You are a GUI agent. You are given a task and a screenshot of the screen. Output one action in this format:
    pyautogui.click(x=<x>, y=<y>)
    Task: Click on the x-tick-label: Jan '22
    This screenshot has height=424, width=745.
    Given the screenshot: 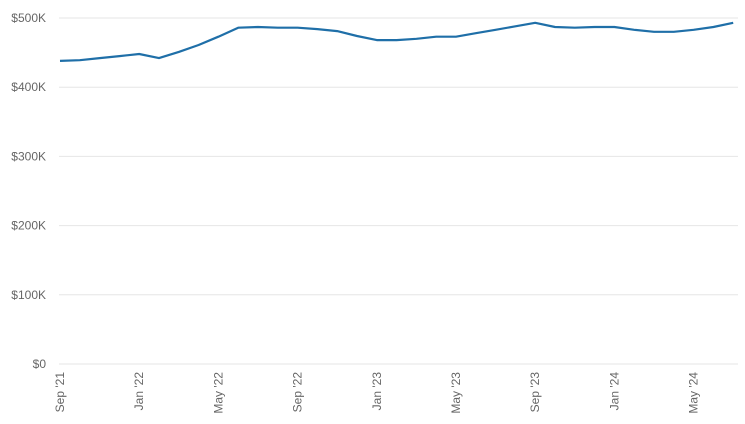 What is the action you would take?
    pyautogui.click(x=139, y=391)
    